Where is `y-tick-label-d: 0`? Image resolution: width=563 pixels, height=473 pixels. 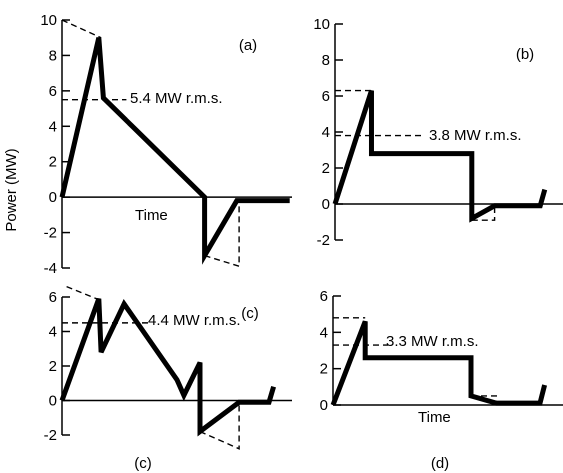
y-tick-label-d: 0 is located at coordinates (324, 405).